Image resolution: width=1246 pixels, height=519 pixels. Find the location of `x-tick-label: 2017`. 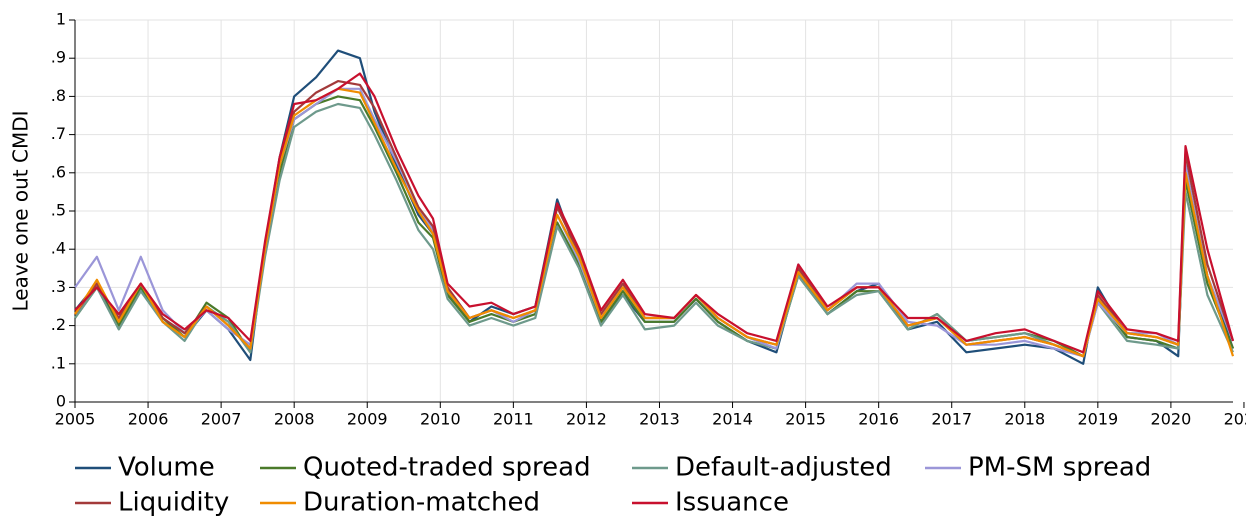

x-tick-label: 2017 is located at coordinates (951, 419).